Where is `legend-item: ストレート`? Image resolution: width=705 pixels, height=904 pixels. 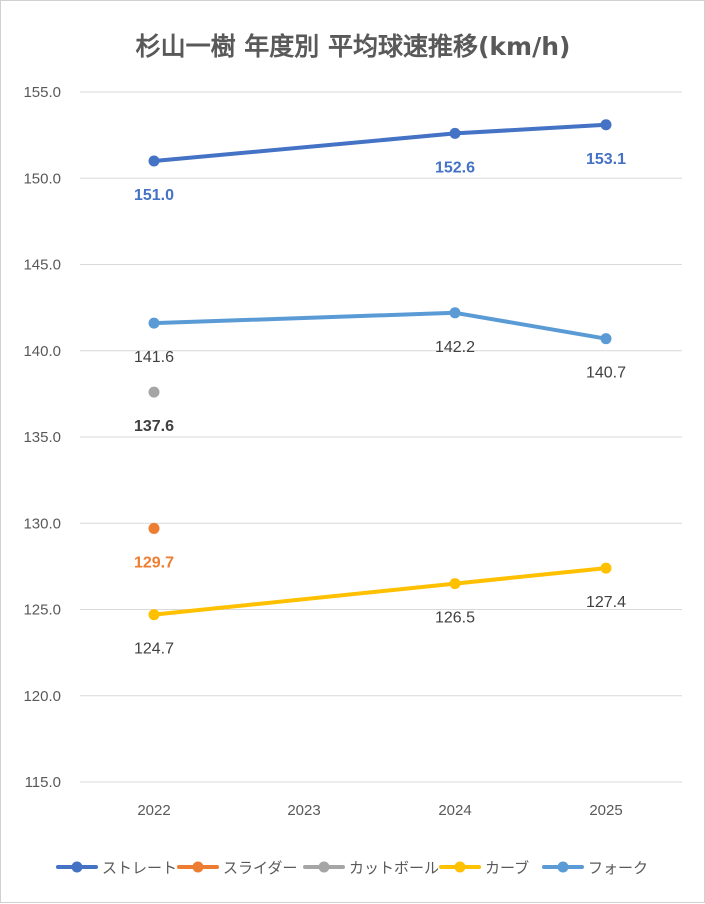
legend-item: ストレート is located at coordinates (116, 868).